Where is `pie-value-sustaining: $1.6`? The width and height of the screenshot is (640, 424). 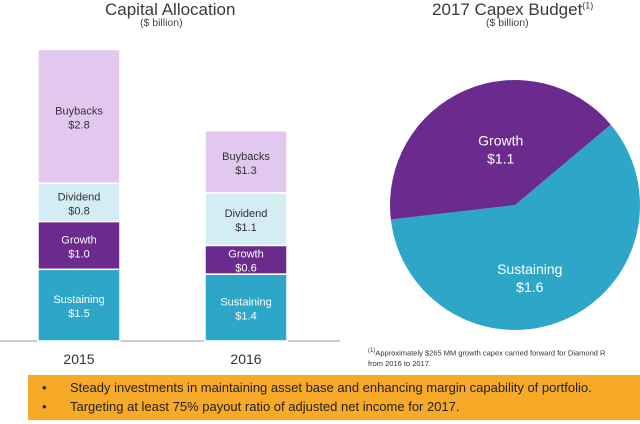 pie-value-sustaining: $1.6 is located at coordinates (529, 287).